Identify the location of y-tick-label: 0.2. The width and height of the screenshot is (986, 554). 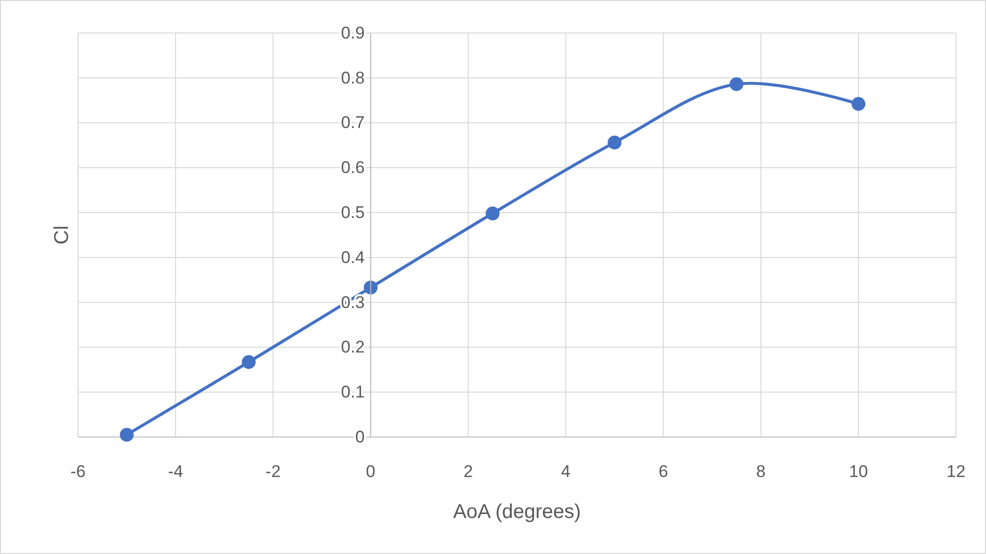
(353, 347).